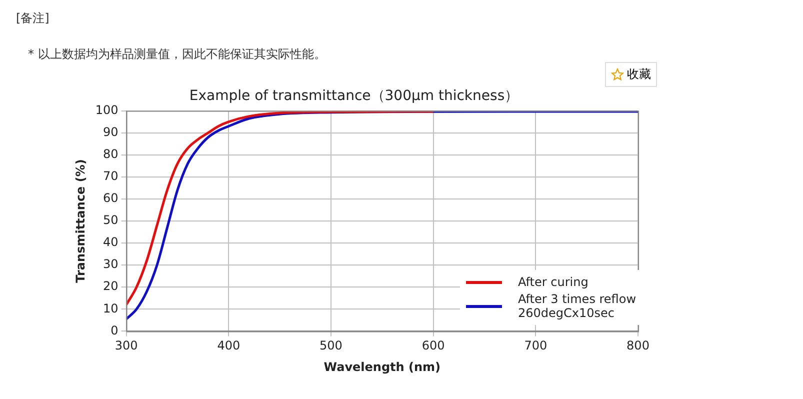  I want to click on y-tick-label: 80, so click(110, 154).